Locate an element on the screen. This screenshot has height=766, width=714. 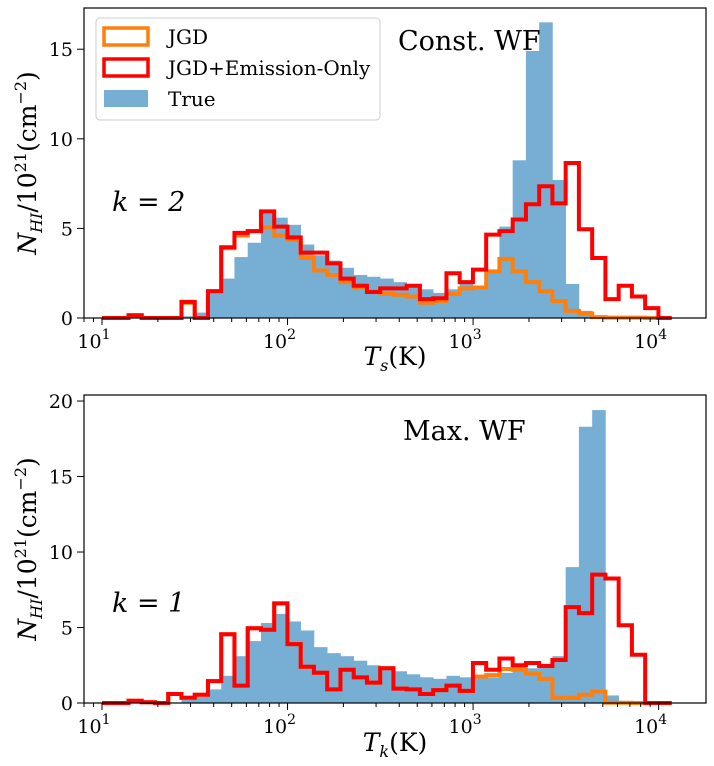
bottom-y-tick-label: 15 is located at coordinates (61, 478).